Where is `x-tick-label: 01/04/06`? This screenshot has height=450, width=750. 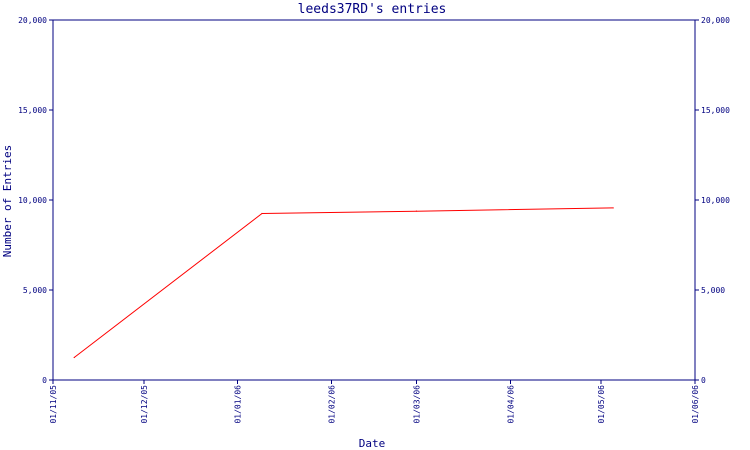 x-tick-label: 01/04/06 is located at coordinates (510, 404).